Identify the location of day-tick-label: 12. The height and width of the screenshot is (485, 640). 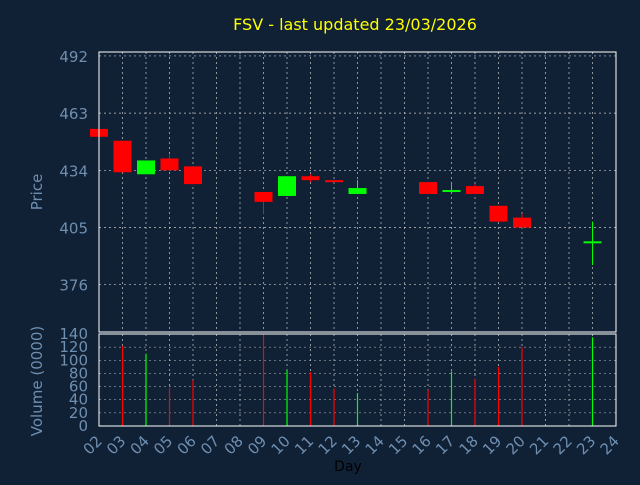
(328, 445).